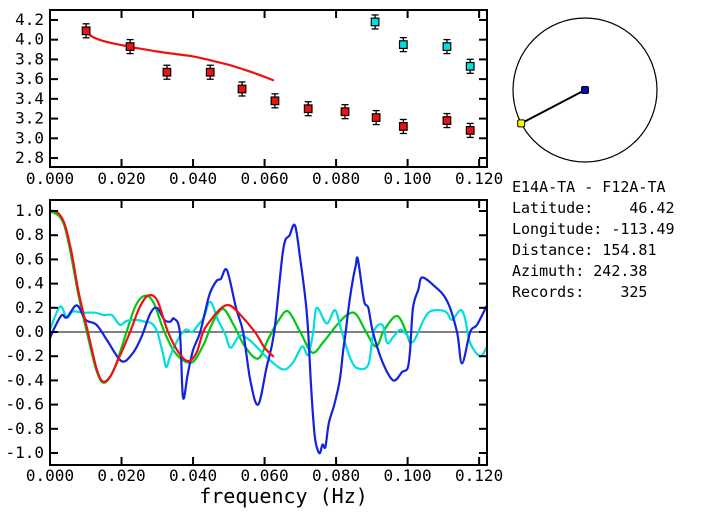 This screenshot has width=701, height=519. What do you see at coordinates (24, 355) in the screenshot?
I see `y-tick-label: -0.2` at bounding box center [24, 355].